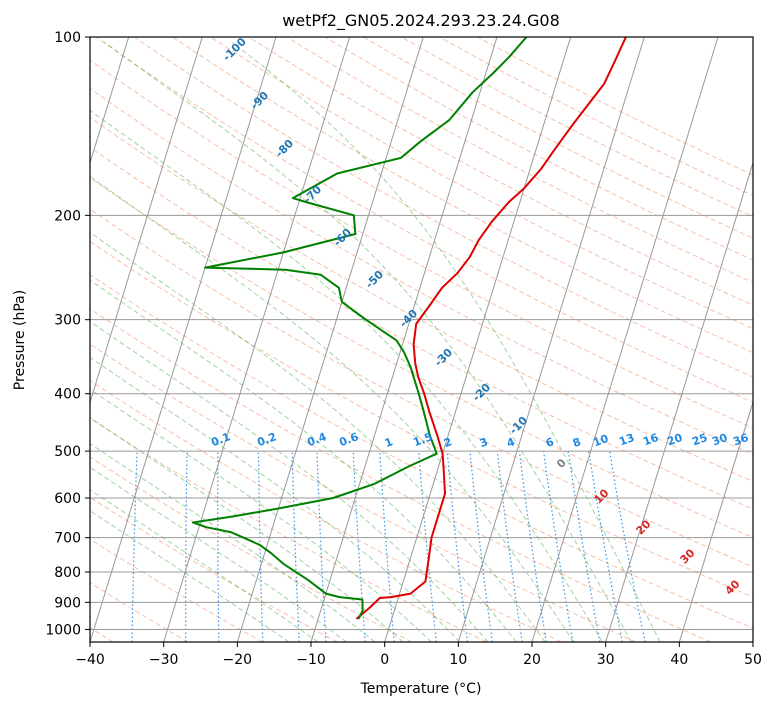 The height and width of the screenshot is (708, 775). I want to click on moist-adiabat-label: -100, so click(234, 49).